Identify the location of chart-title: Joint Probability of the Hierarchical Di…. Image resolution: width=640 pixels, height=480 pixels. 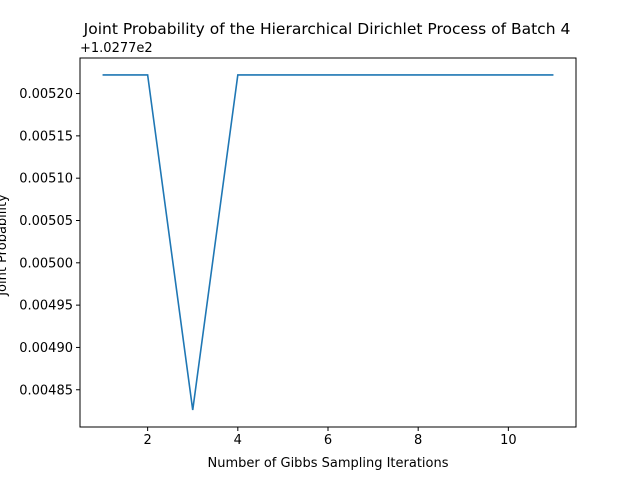
(327, 29).